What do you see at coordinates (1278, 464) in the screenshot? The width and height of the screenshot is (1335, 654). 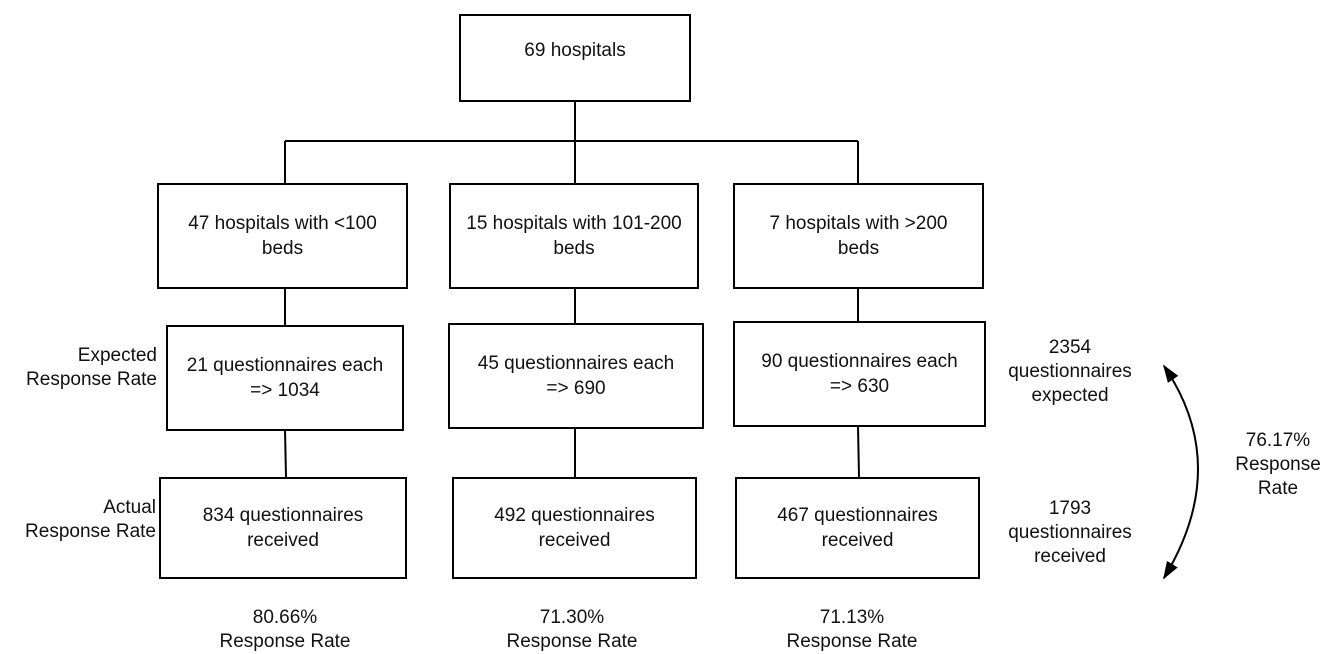 I see `overall-rate-label: 76.17% Response Rate` at bounding box center [1278, 464].